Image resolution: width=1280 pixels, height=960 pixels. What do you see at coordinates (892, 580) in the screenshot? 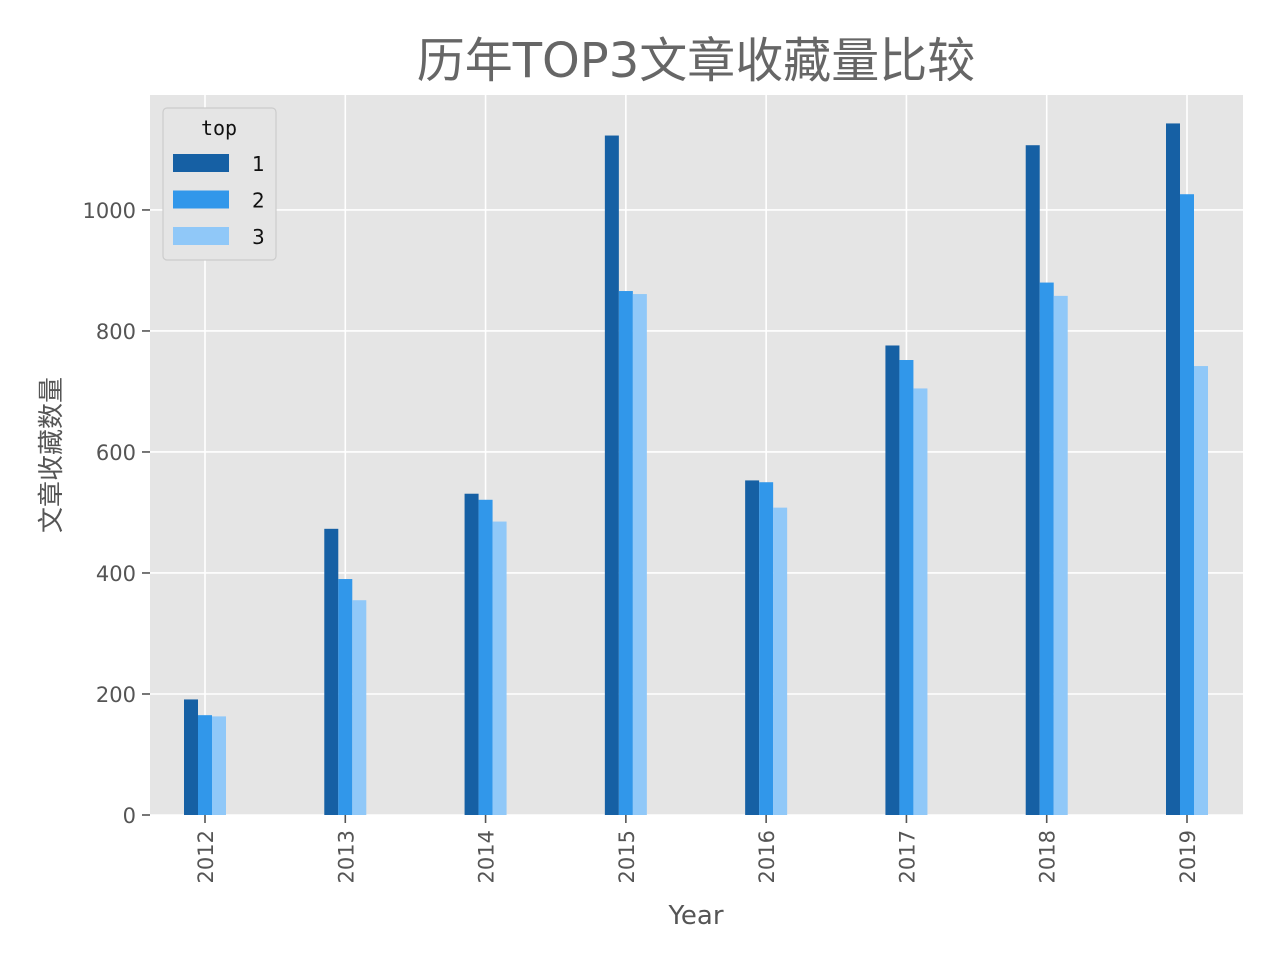
I see `bar-series-1-2017` at bounding box center [892, 580].